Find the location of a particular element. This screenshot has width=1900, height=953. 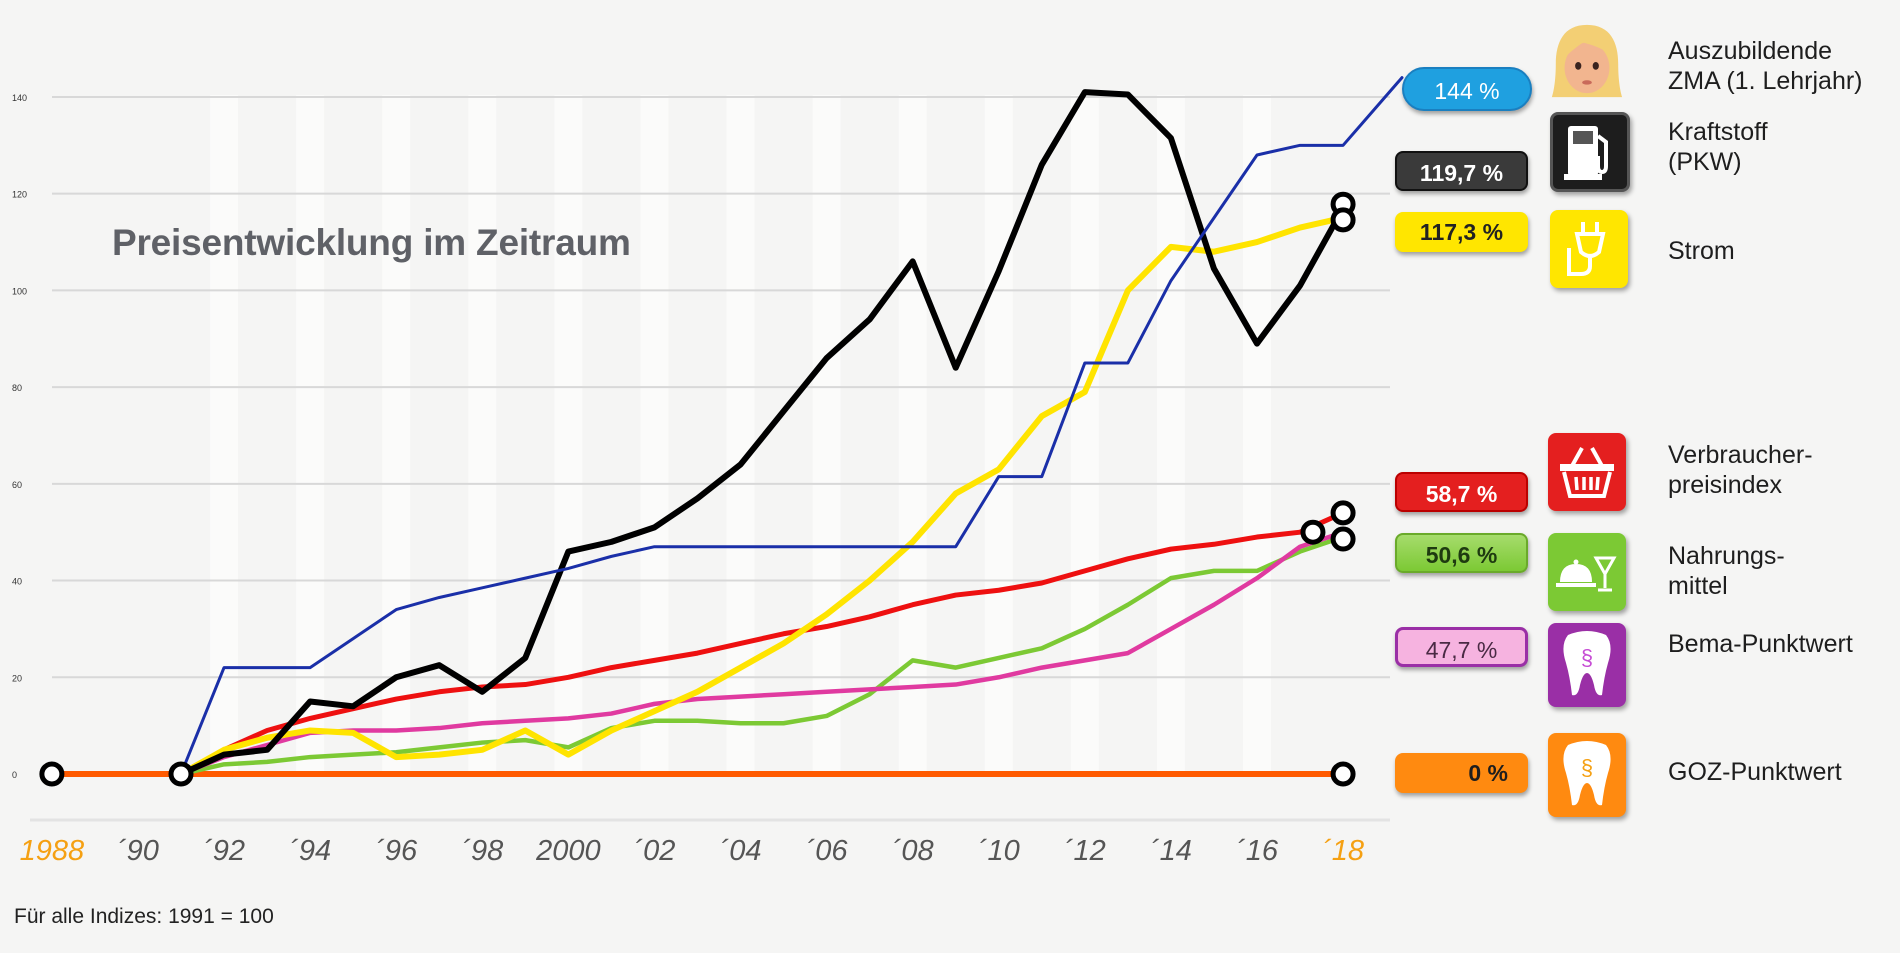

badge-power: 117,3 % is located at coordinates (1461, 232).